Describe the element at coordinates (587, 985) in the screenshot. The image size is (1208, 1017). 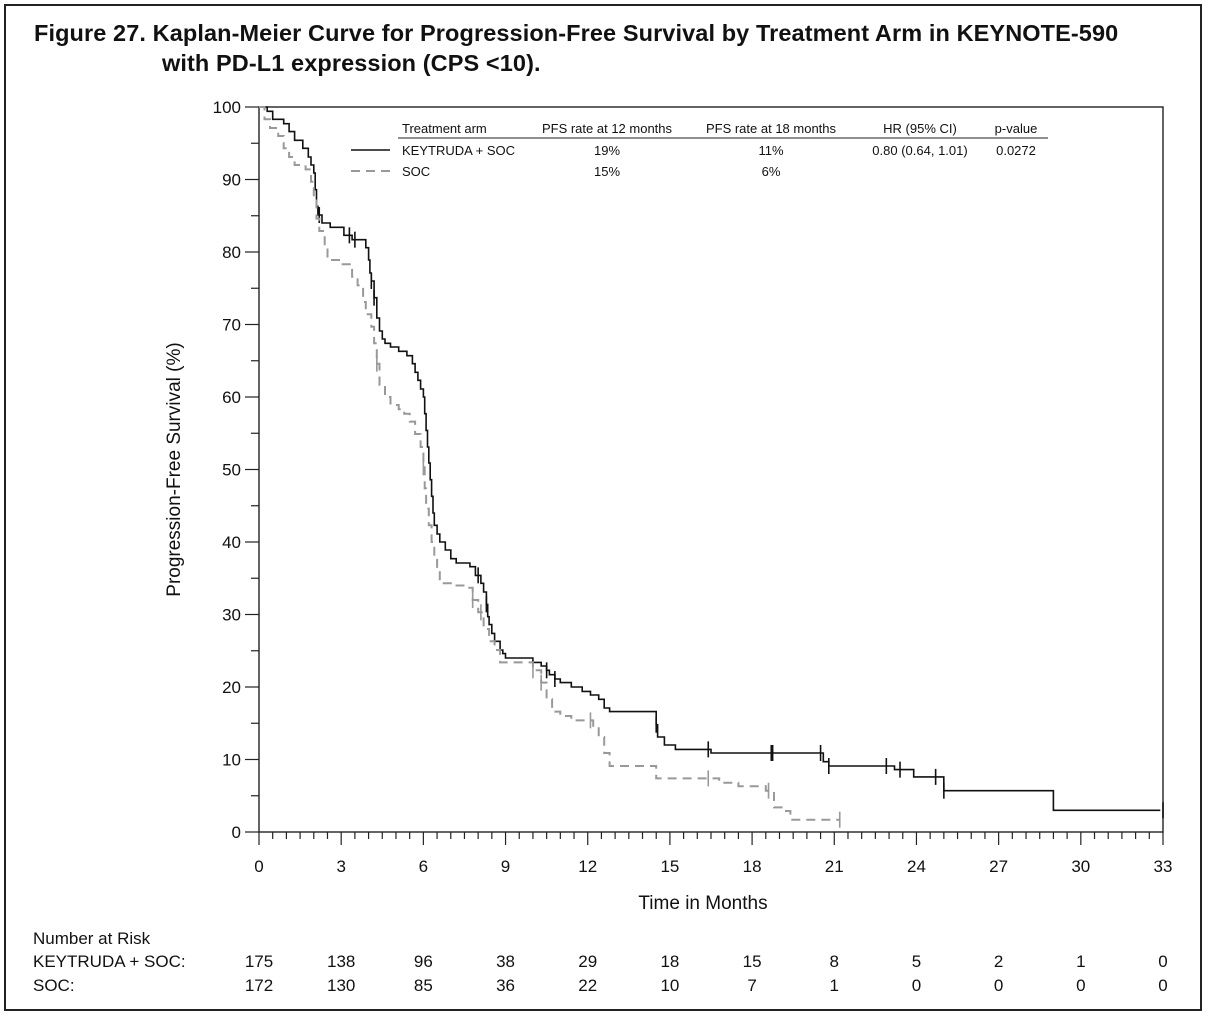
I see `risk-count: 22` at that location.